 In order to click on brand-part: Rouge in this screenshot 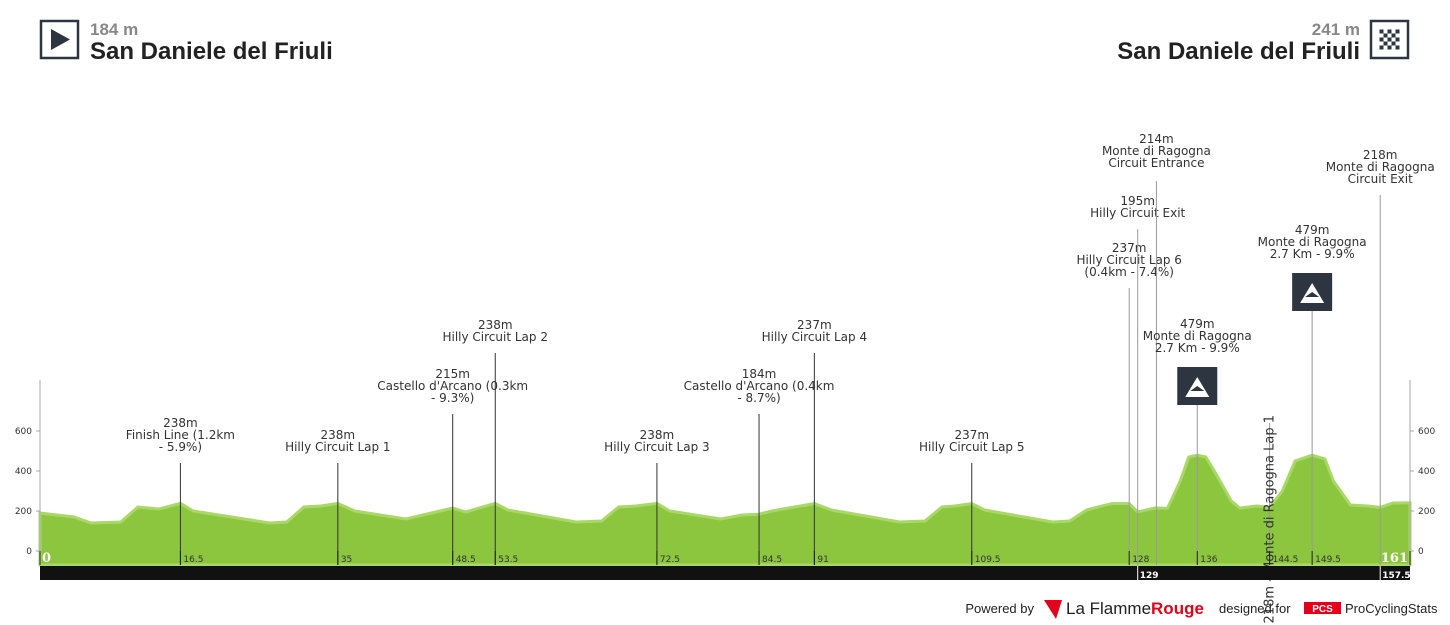, I will do `click(1177, 608)`.